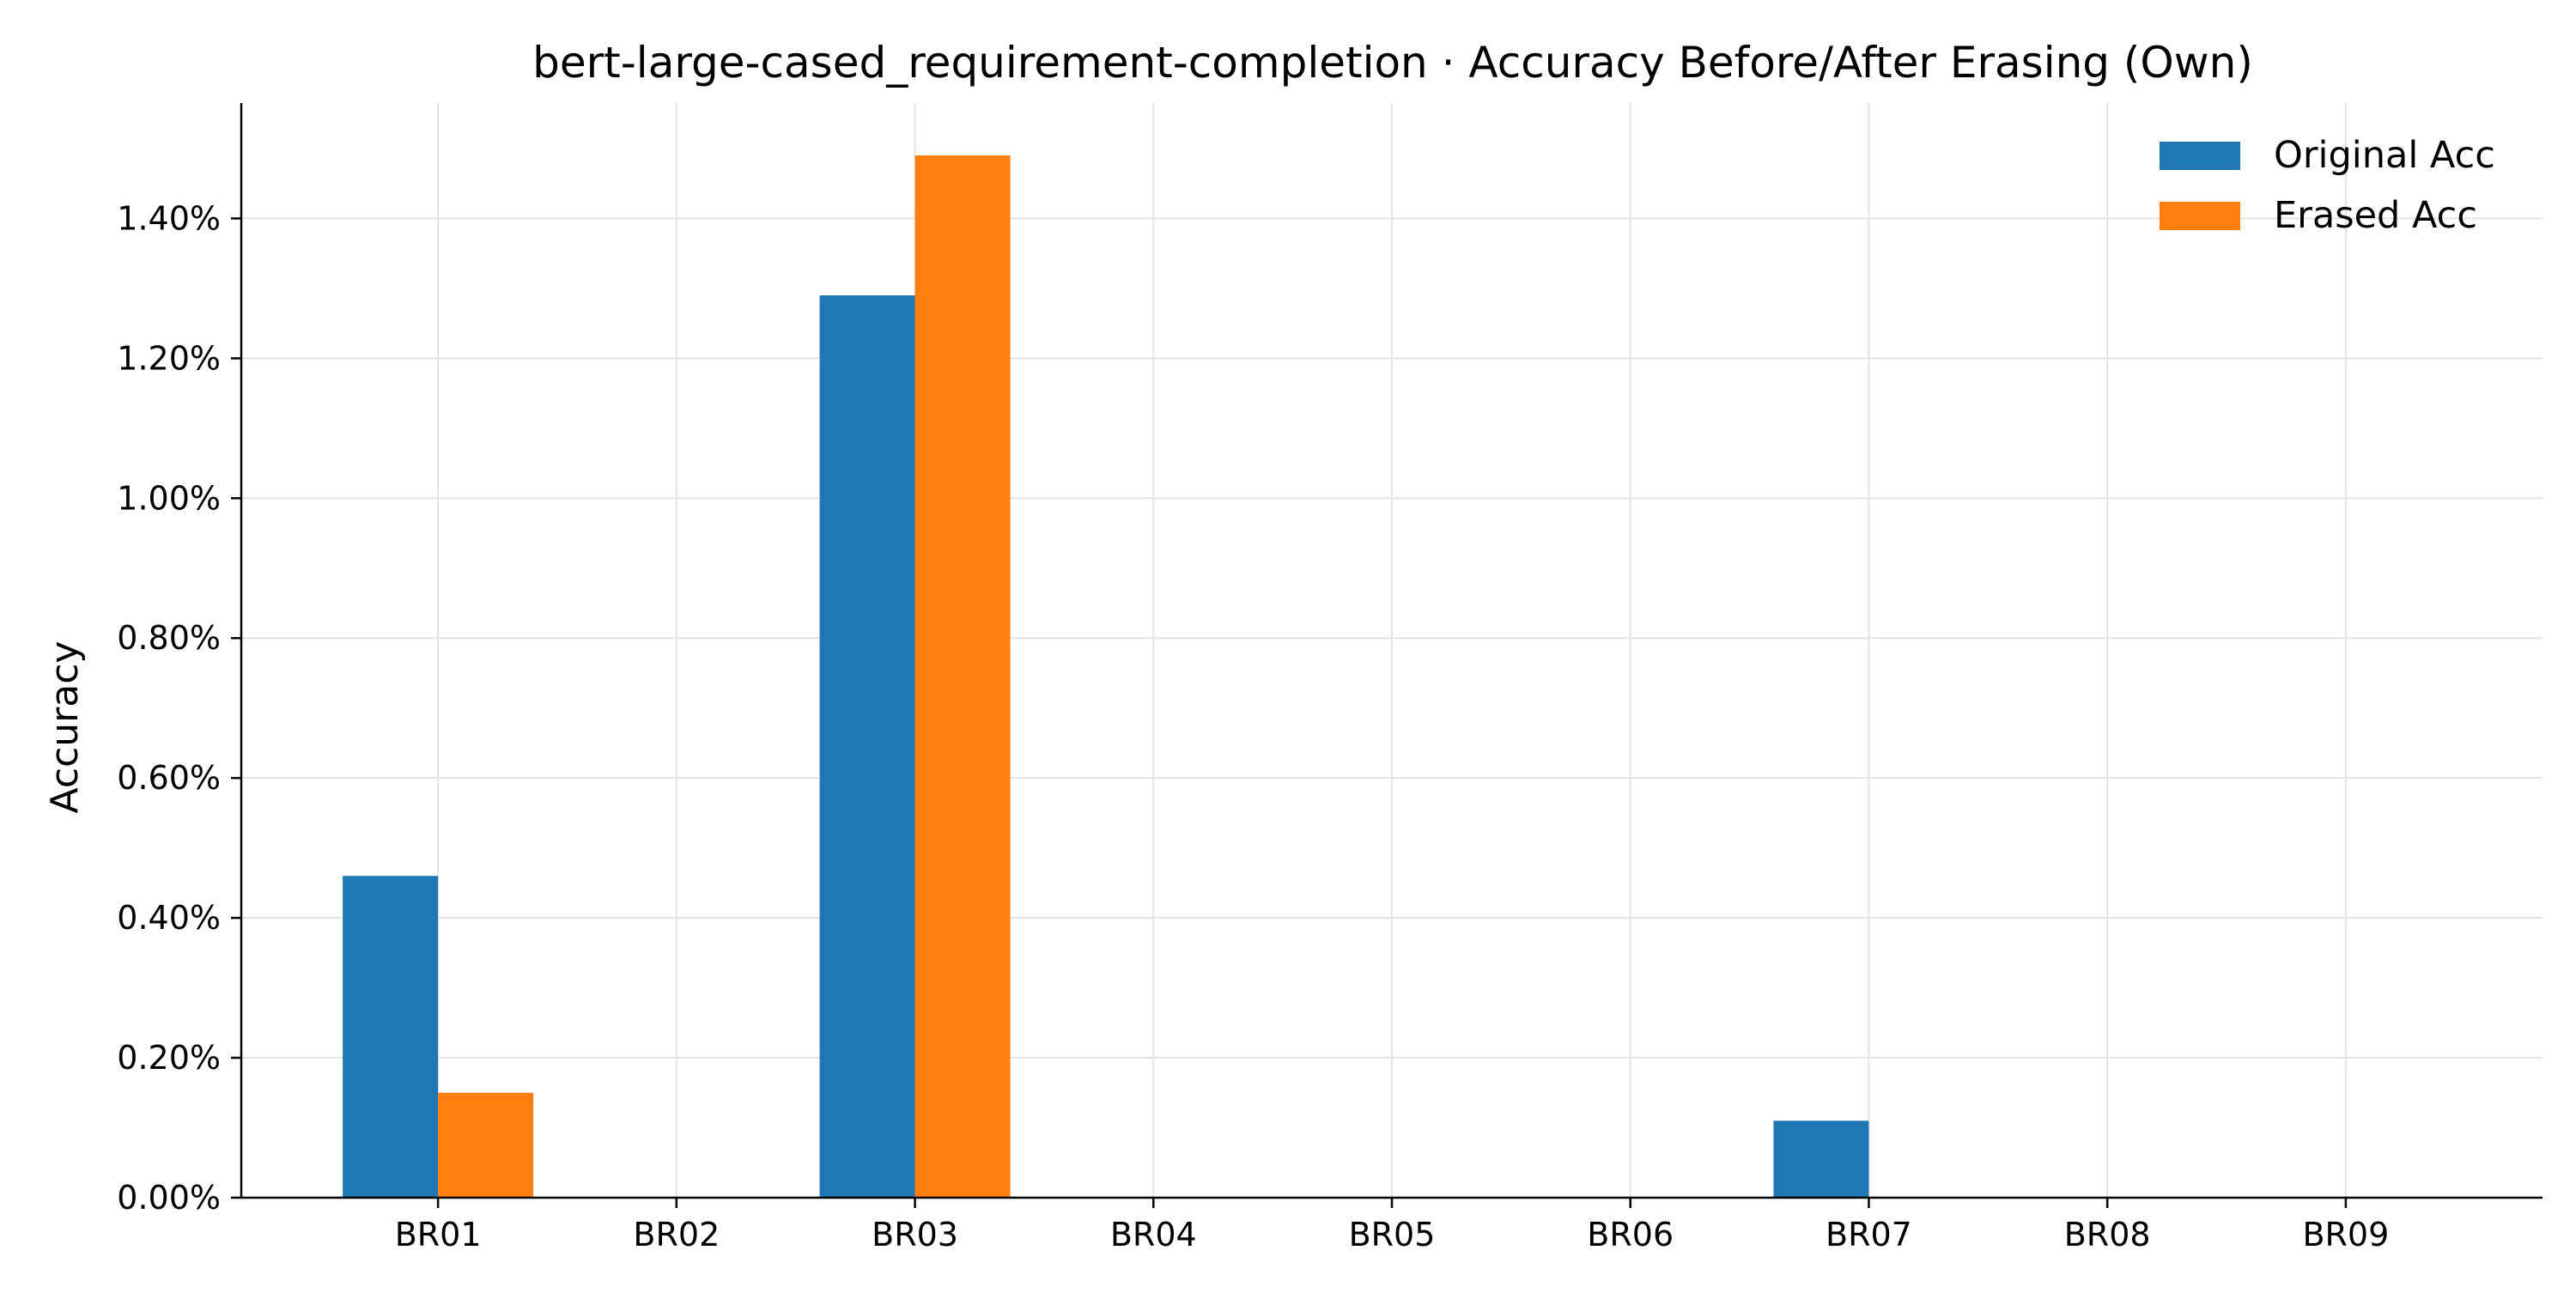 Image resolution: width=2576 pixels, height=1305 pixels. I want to click on x-tick-label: BR06, so click(1631, 1234).